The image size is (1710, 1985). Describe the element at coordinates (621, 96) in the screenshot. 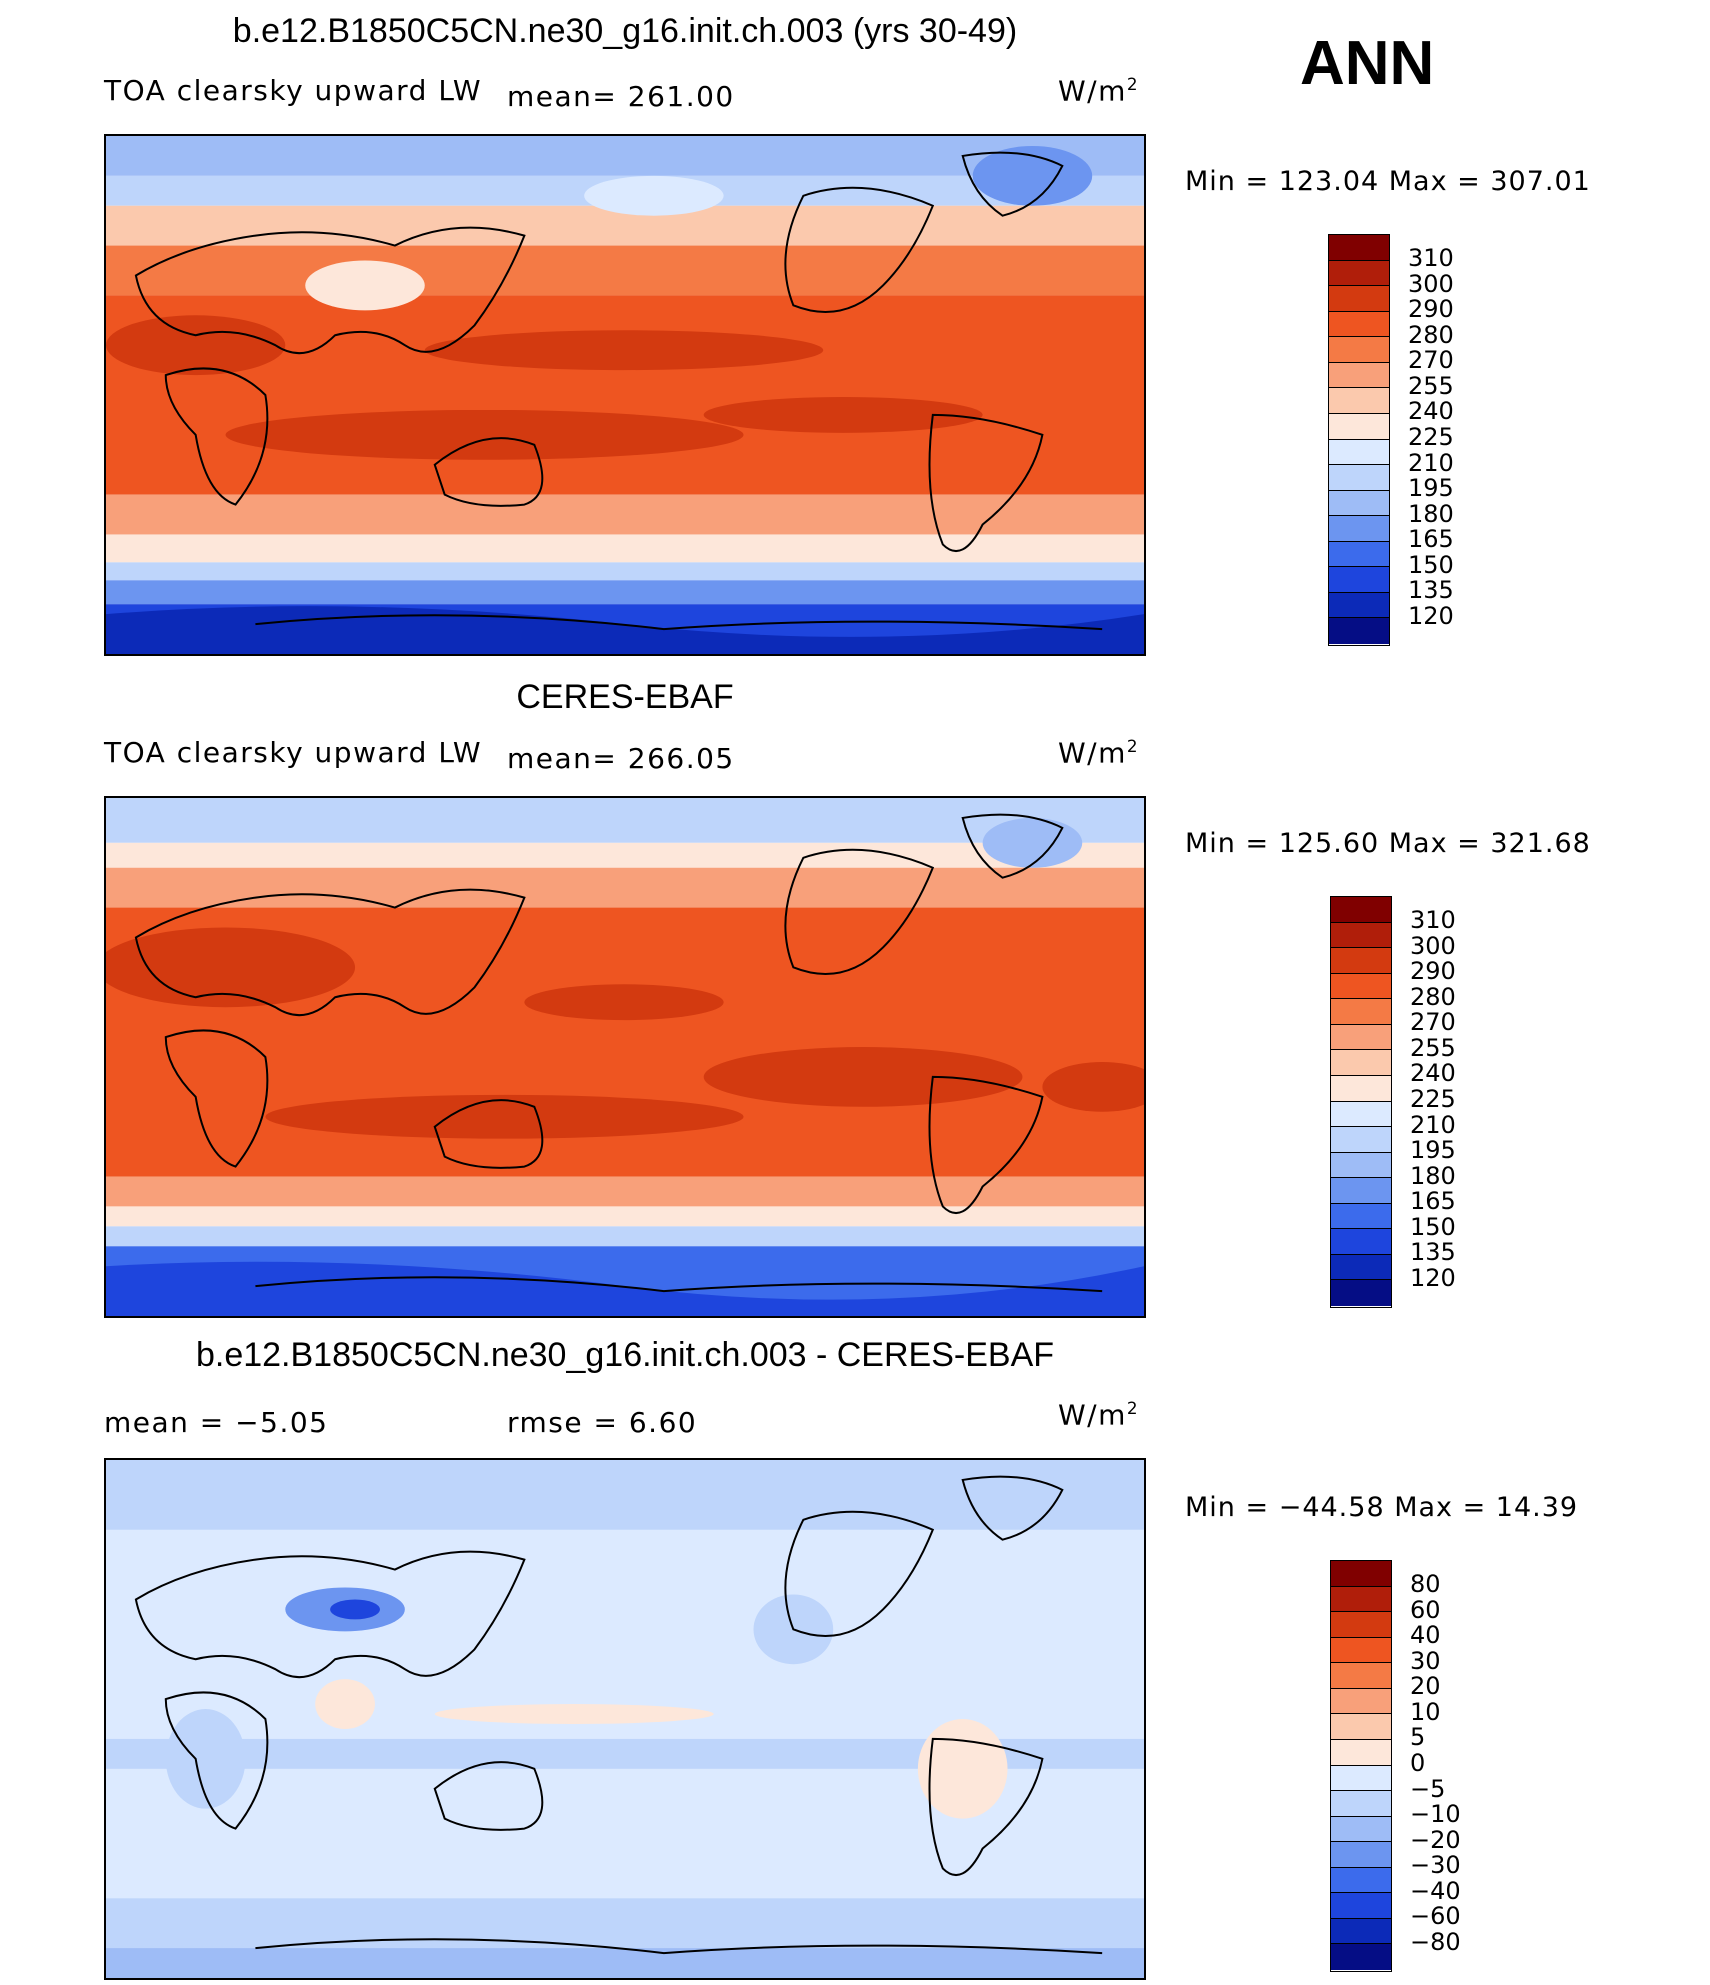

I see `panel-1-mean: mean= 261.00` at that location.